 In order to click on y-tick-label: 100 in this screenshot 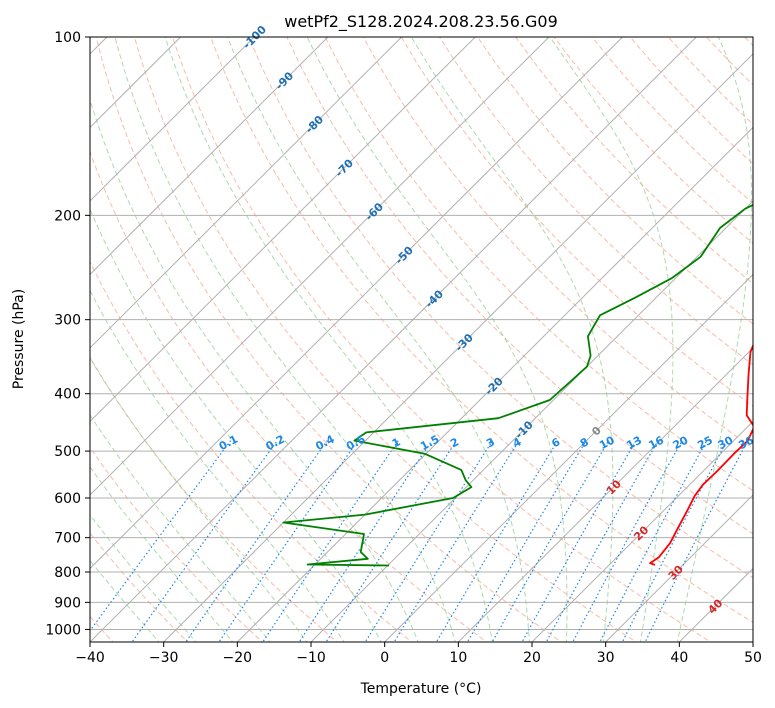, I will do `click(67, 38)`.